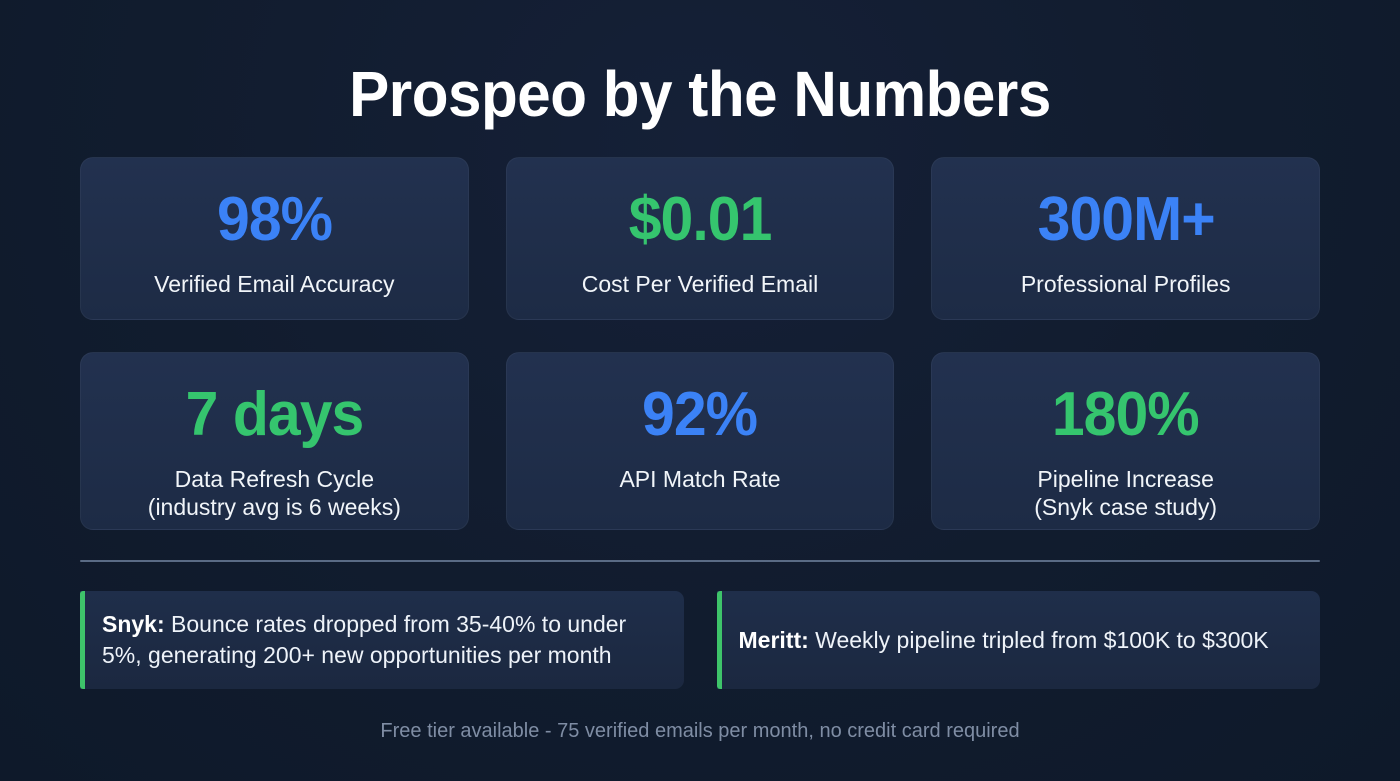 This screenshot has width=1400, height=781. I want to click on stat-value: 180%, so click(1126, 414).